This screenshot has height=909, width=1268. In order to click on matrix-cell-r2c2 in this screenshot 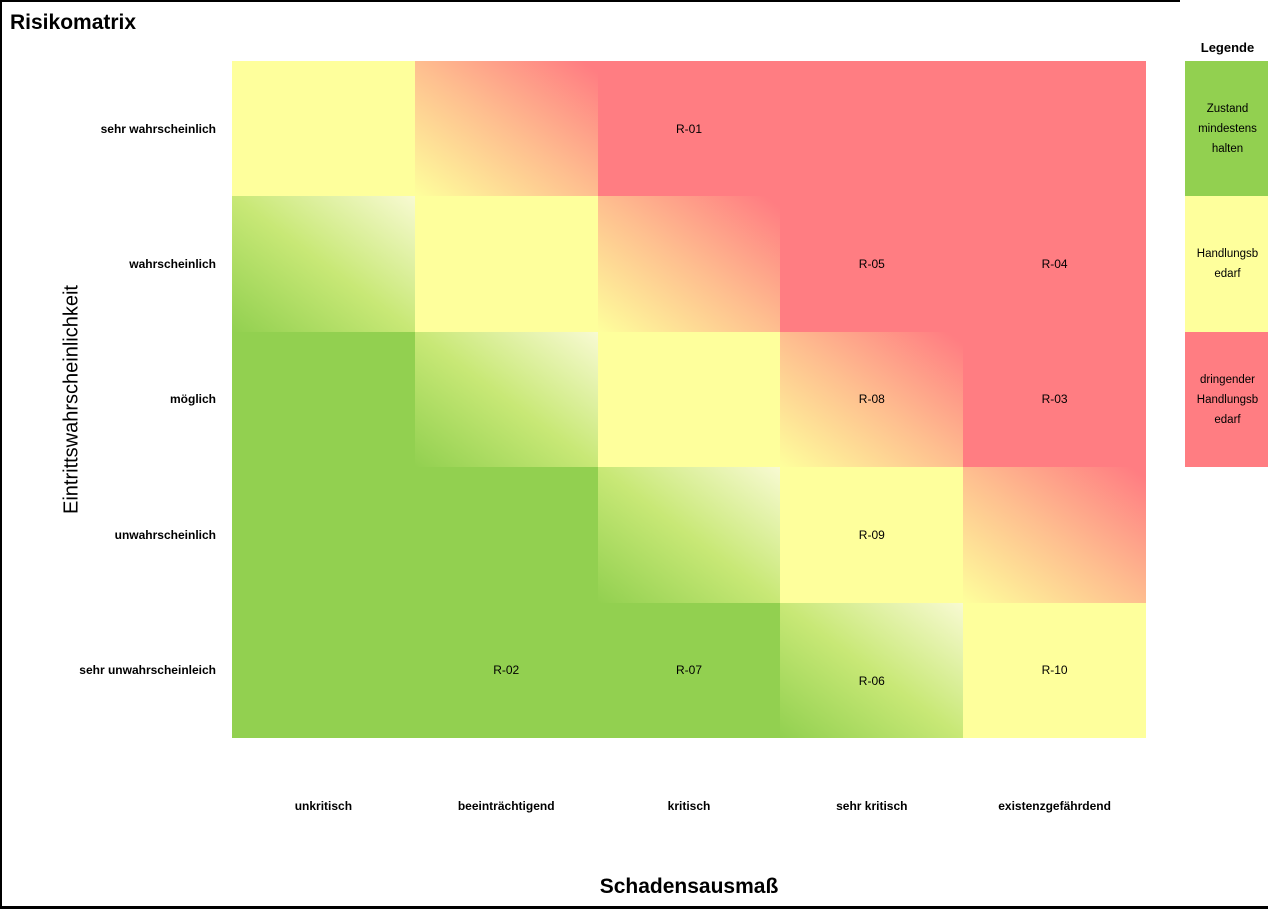, I will do `click(506, 264)`.